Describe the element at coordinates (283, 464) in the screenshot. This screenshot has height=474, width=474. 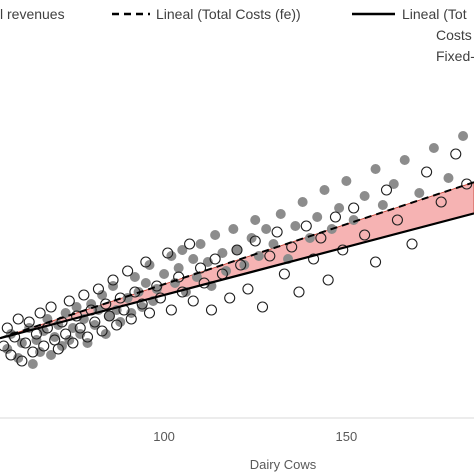
I see `x-axis-title: Dairy Cows` at that location.